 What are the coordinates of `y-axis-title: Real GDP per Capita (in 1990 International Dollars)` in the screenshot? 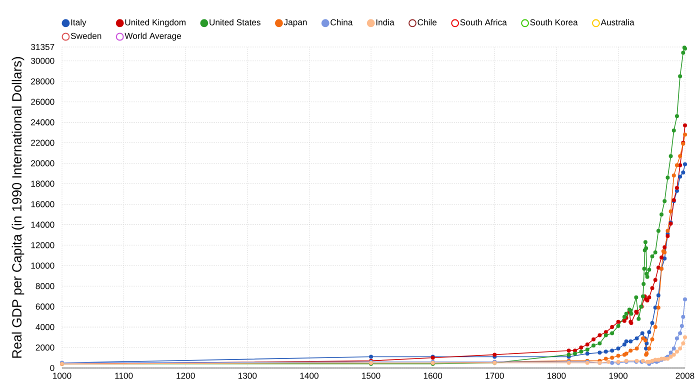 It's located at (18, 207).